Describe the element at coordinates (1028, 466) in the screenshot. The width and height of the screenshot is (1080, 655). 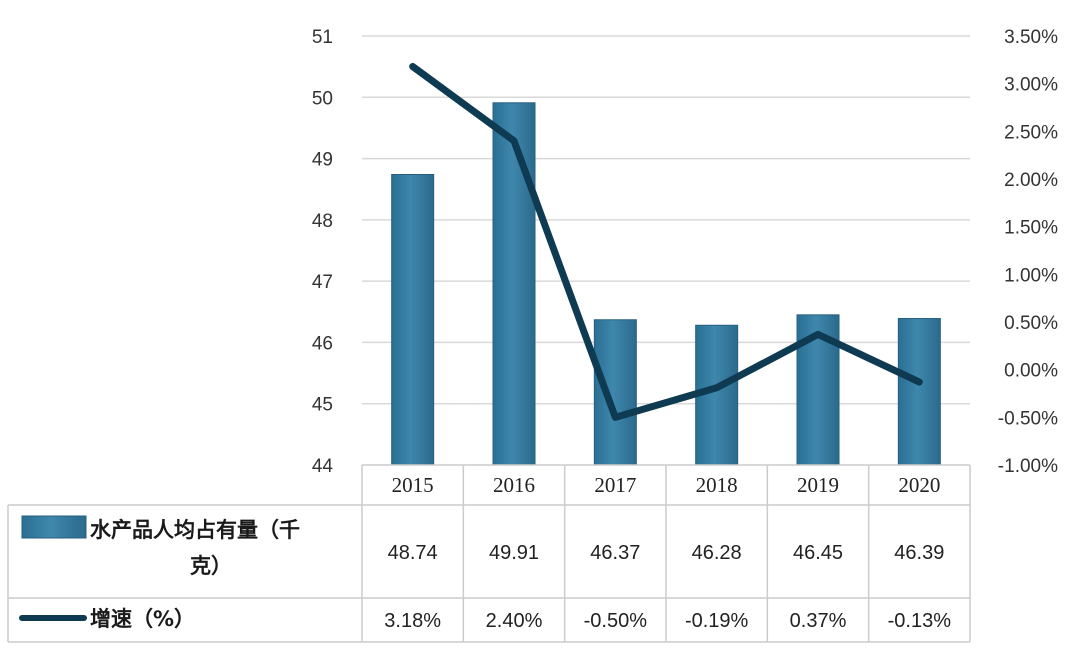
I see `right-axis-tick-label: -1.00%` at that location.